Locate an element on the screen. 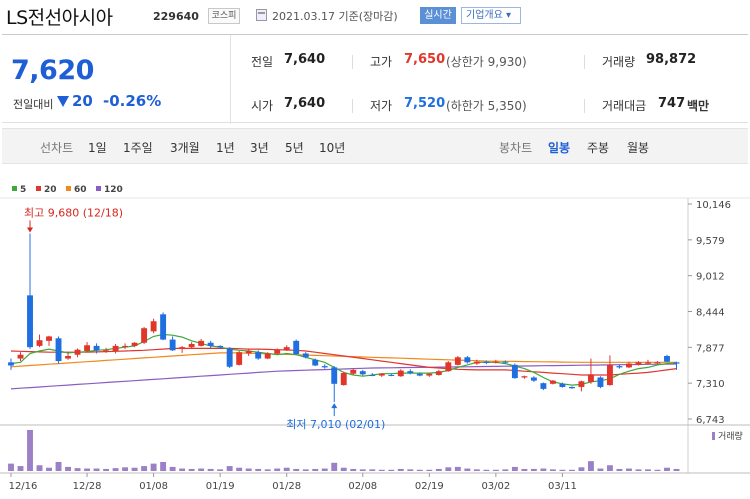 Image resolution: width=750 pixels, height=499 pixels. period-3m: 3개월 is located at coordinates (185, 148).